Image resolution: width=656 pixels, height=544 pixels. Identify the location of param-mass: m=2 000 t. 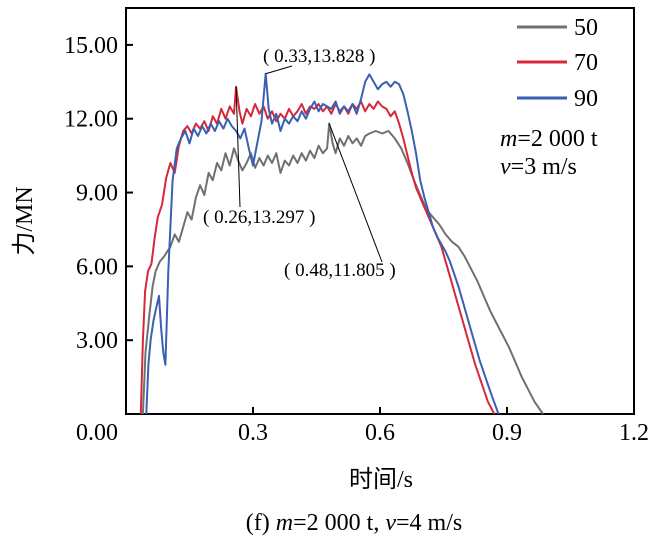
(549, 139).